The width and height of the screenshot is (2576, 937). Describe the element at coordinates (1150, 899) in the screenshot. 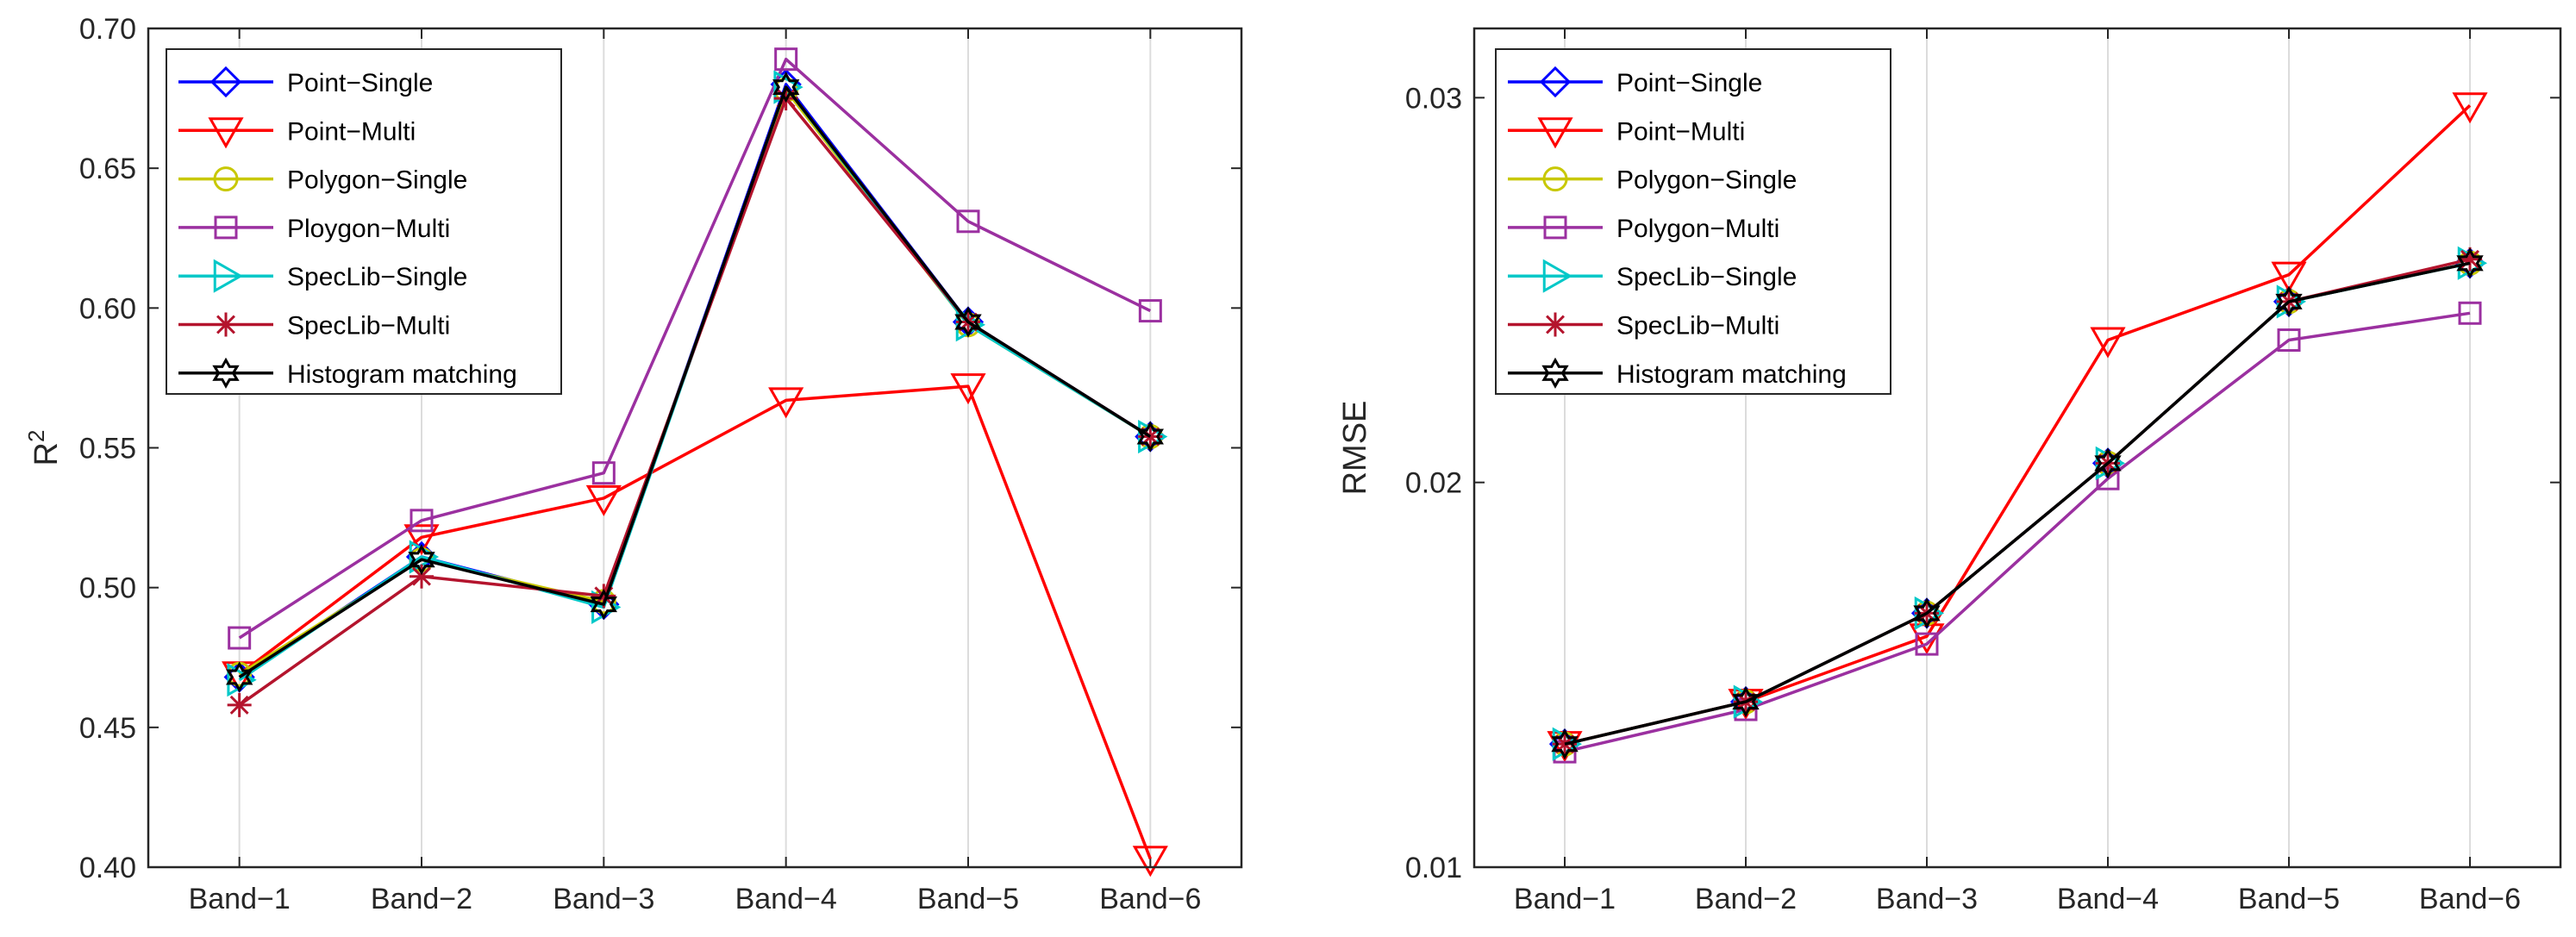

I see `x-tick-label: Band−6` at that location.